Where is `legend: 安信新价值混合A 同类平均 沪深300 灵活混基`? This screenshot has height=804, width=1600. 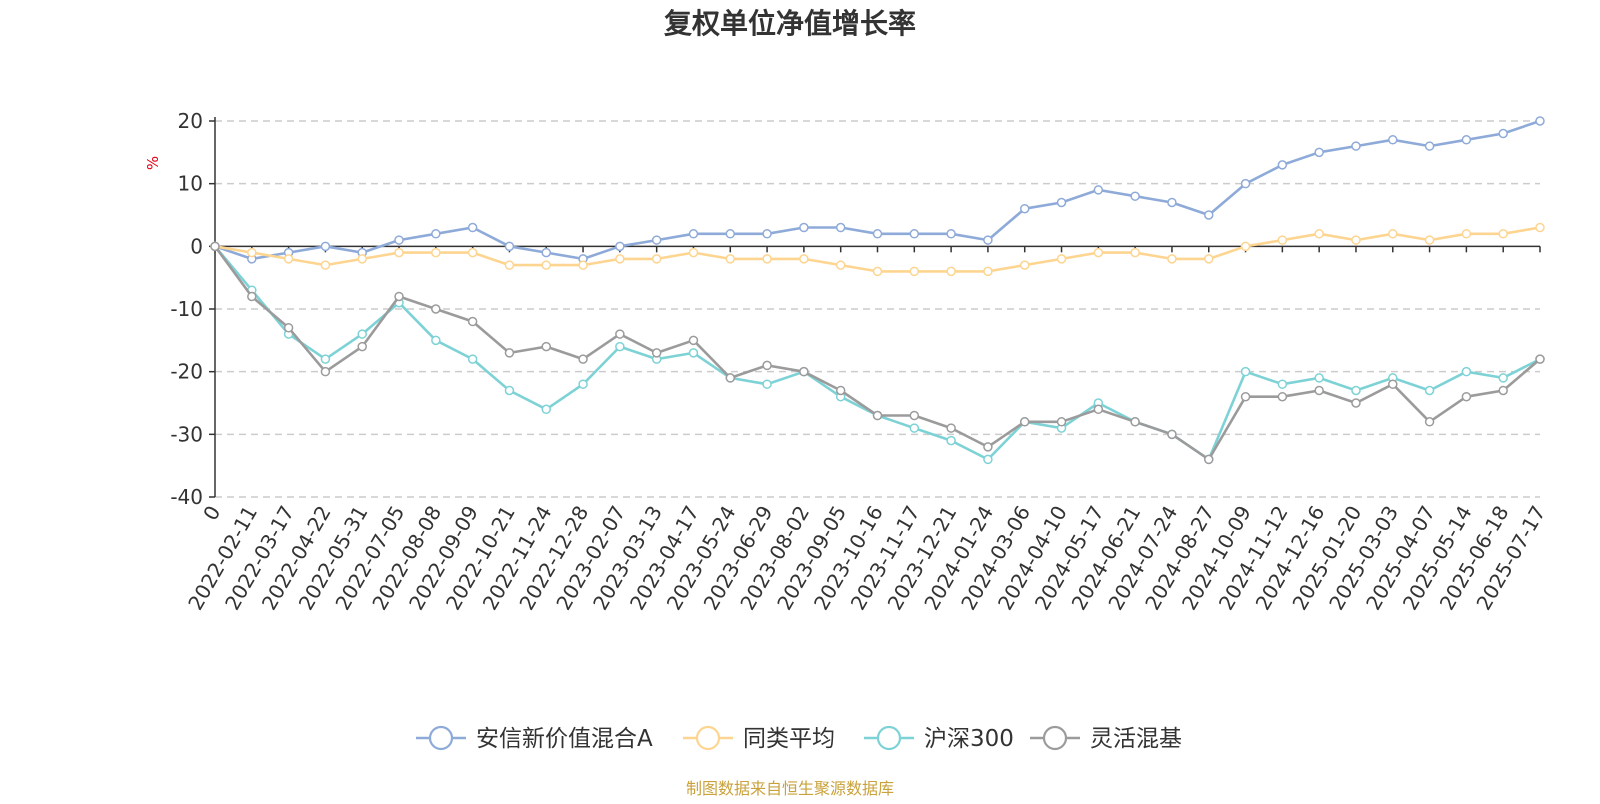 legend: 安信新价值混合A 同类平均 沪深300 灵活混基 is located at coordinates (799, 738).